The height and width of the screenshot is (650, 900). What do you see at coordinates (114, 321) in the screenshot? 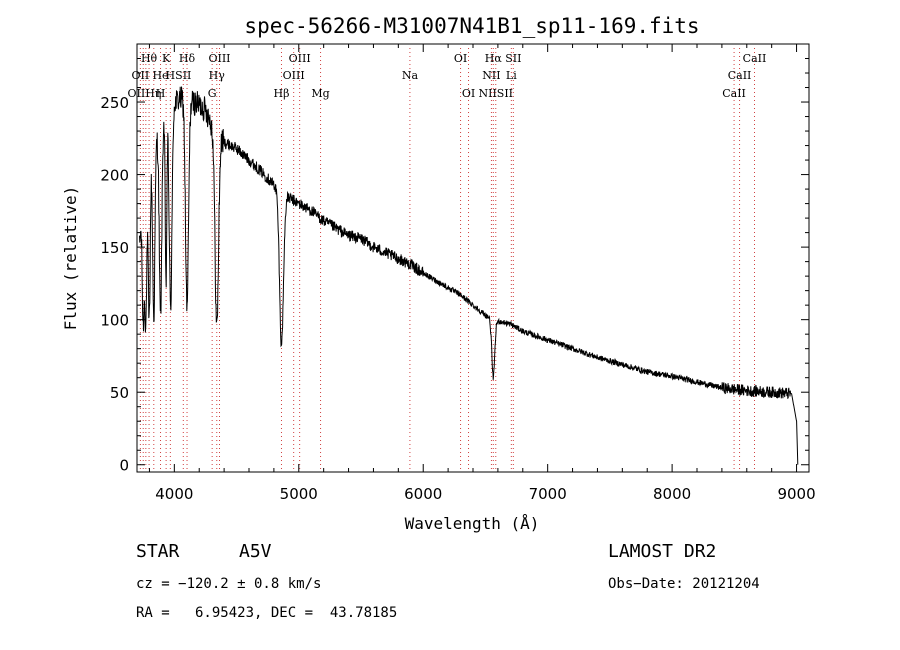
I see `y-tick-label: 100` at bounding box center [114, 321].